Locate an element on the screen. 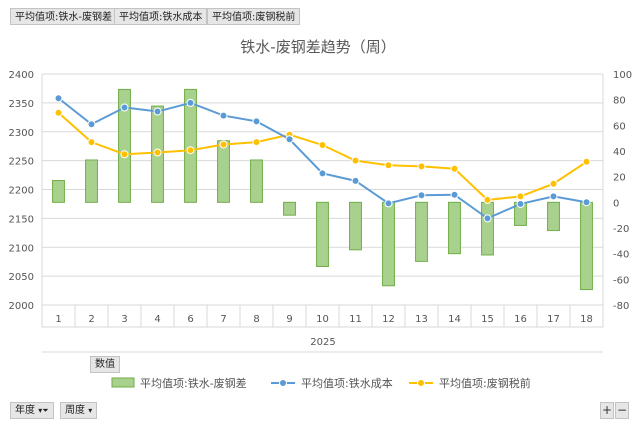 This screenshot has width=640, height=427. x-tick-label: 3 is located at coordinates (124, 319).